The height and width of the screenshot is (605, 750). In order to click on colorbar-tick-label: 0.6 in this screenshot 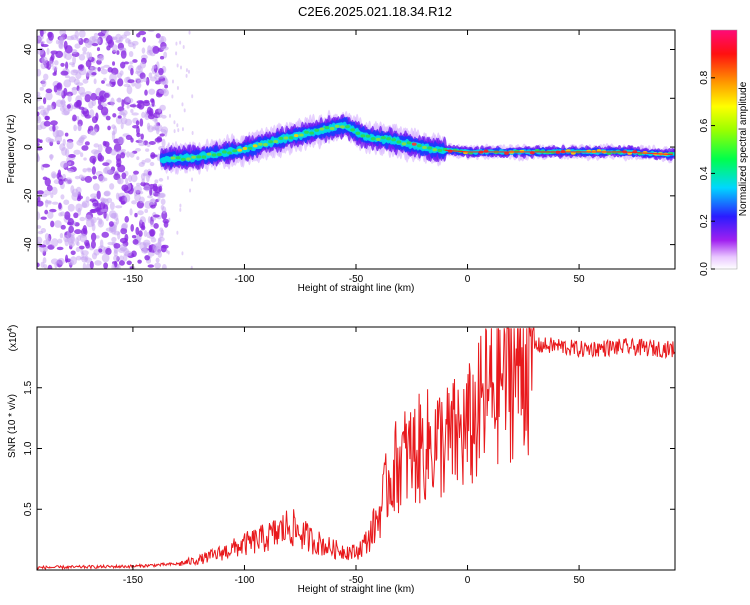, I will do `click(704, 125)`.